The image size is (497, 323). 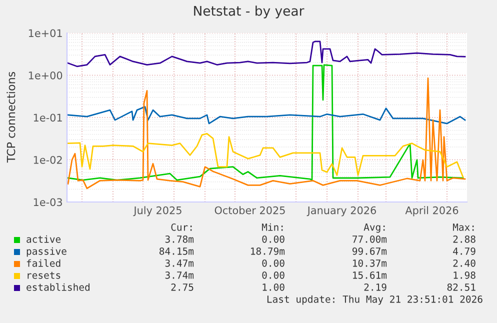 What do you see at coordinates (48, 118) in the screenshot?
I see `y-tick-label: 1e-01` at bounding box center [48, 118].